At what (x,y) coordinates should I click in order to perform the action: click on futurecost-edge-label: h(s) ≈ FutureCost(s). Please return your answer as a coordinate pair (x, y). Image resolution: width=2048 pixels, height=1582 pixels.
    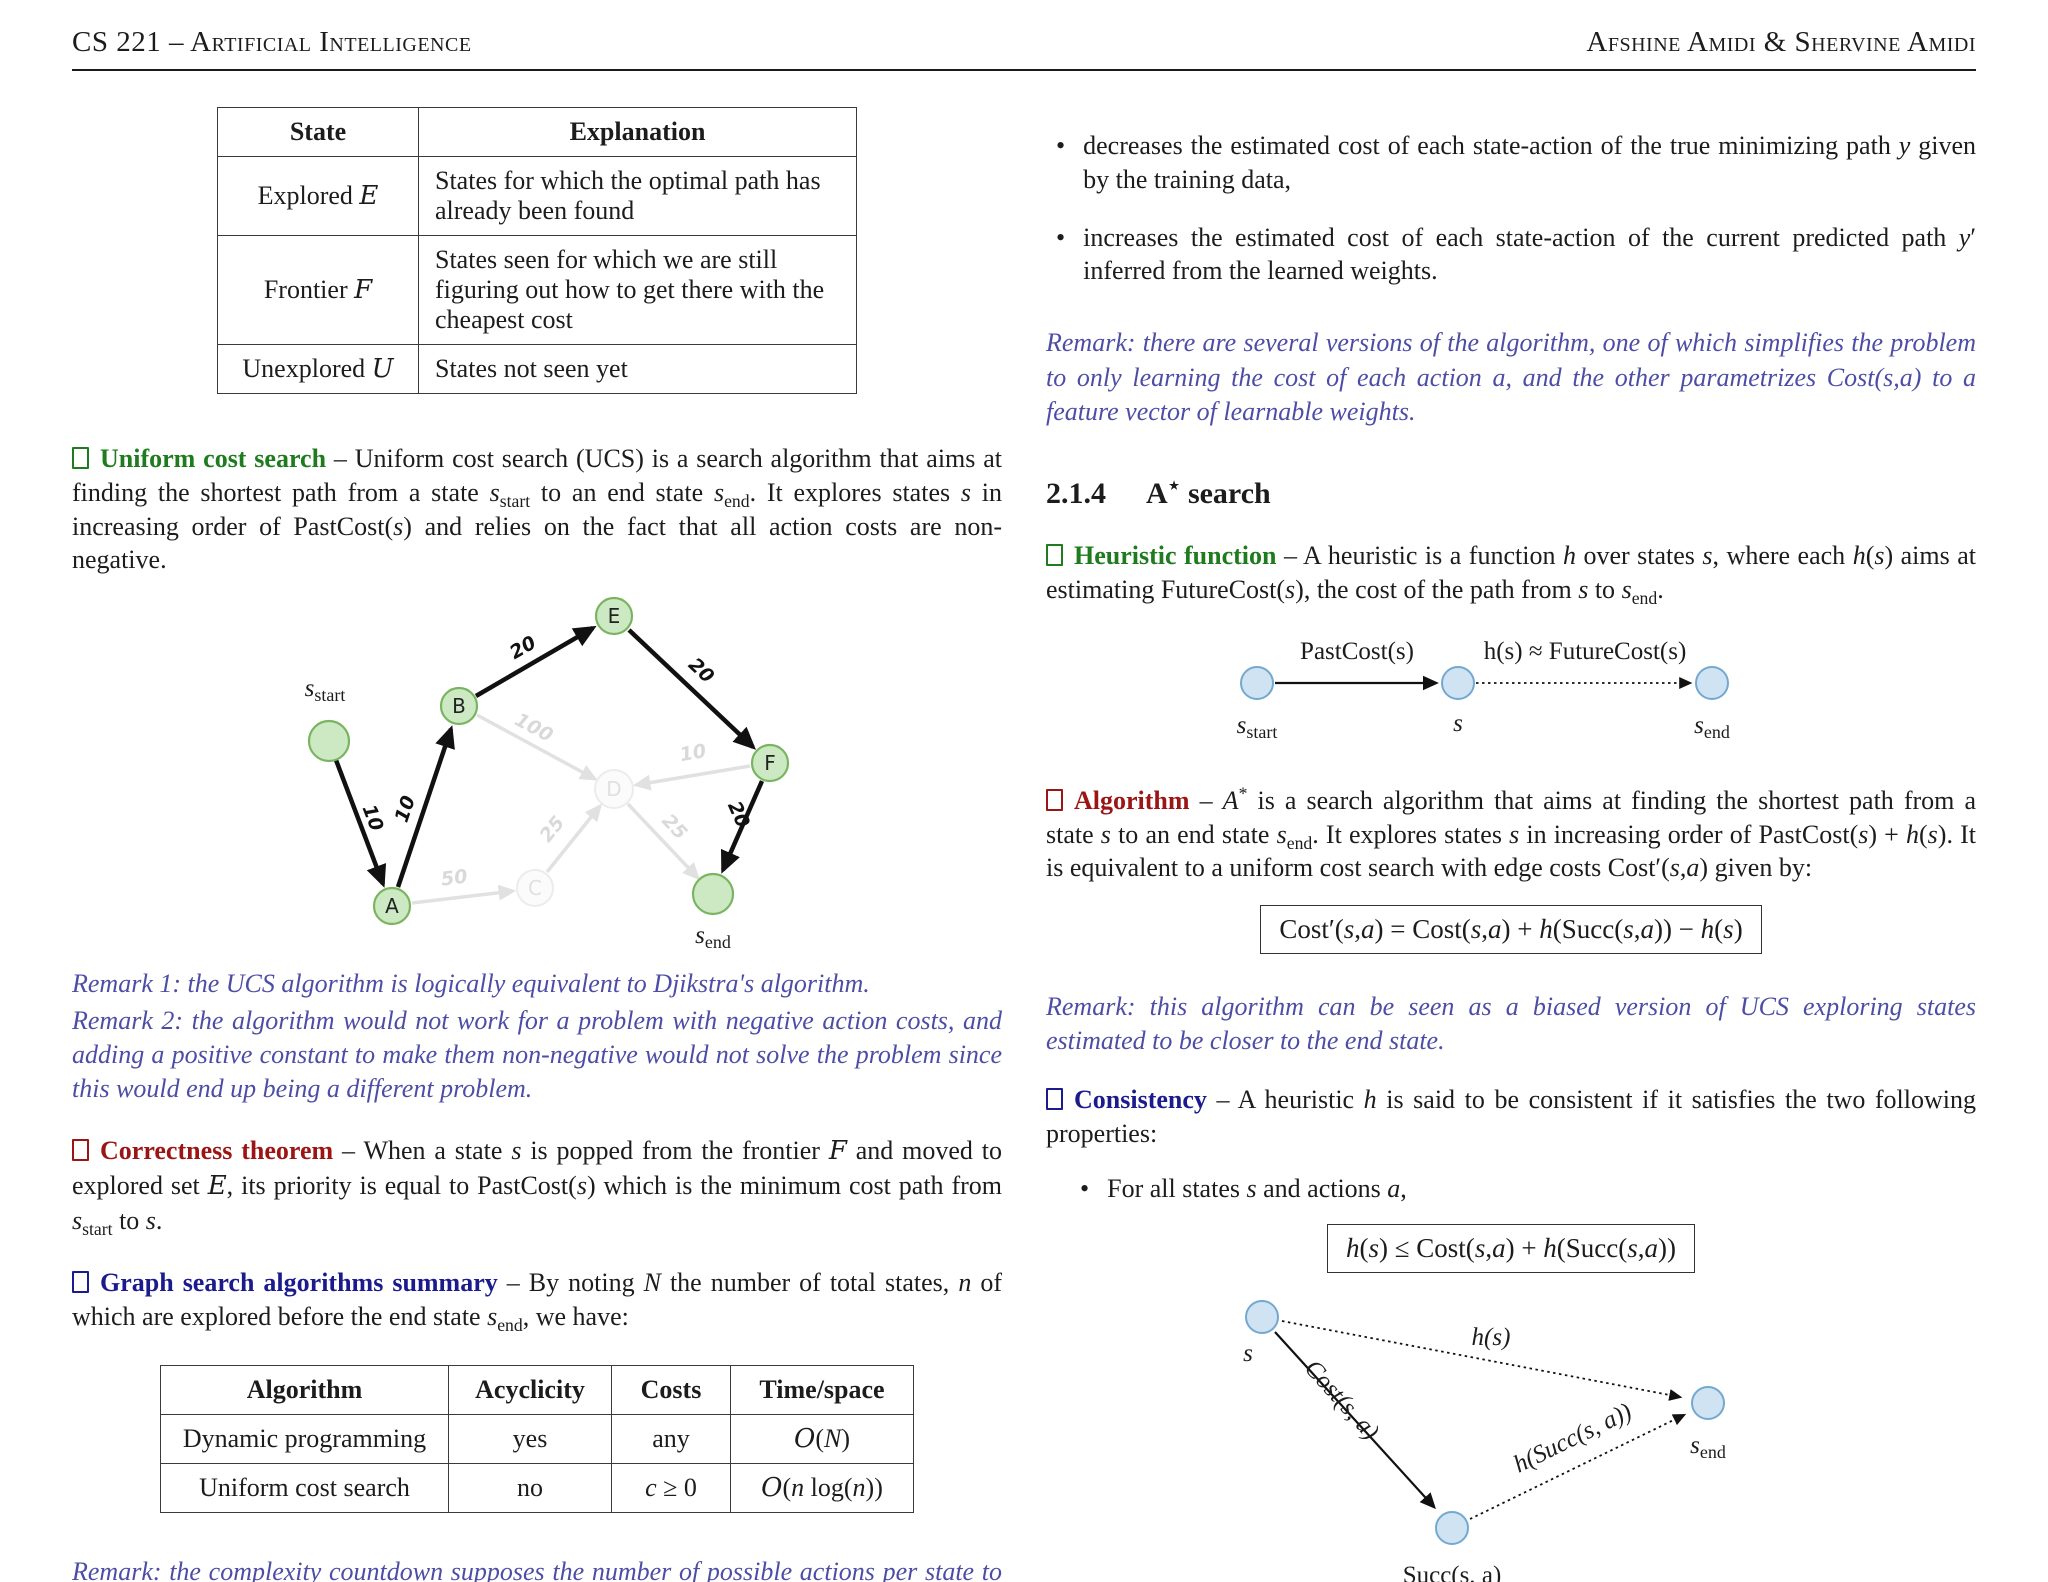
    Looking at the image, I should click on (1585, 651).